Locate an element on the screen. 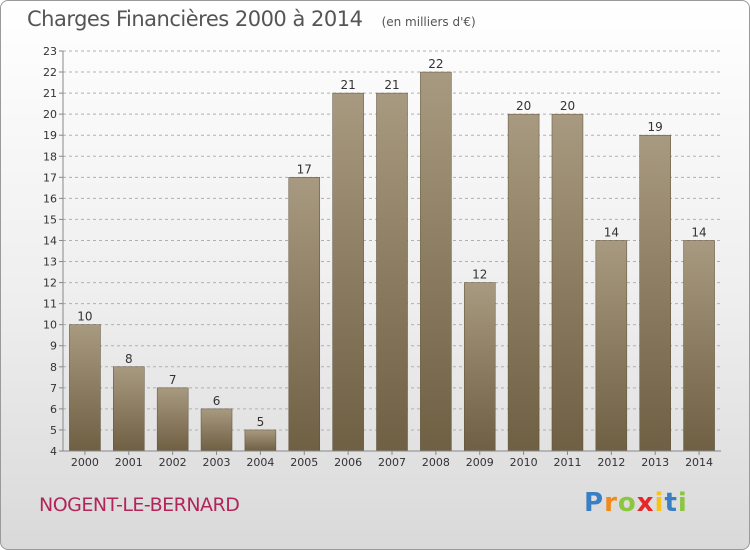  x-tick-label: 2010 is located at coordinates (524, 462).